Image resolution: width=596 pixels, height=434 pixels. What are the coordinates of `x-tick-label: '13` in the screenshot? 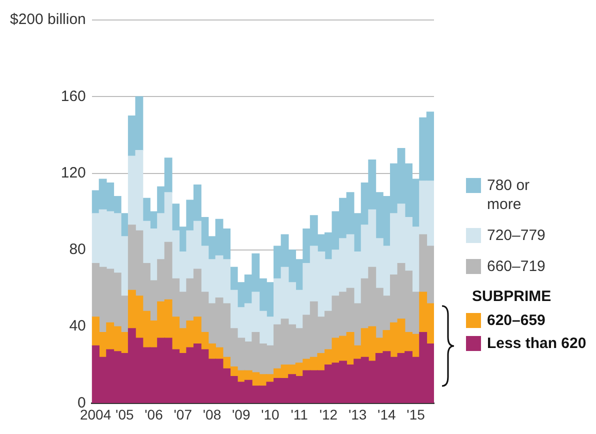 It's located at (357, 414).